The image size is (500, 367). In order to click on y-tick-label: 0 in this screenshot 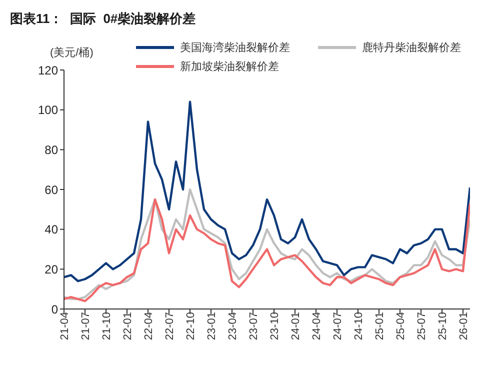, I will do `click(54, 309)`.